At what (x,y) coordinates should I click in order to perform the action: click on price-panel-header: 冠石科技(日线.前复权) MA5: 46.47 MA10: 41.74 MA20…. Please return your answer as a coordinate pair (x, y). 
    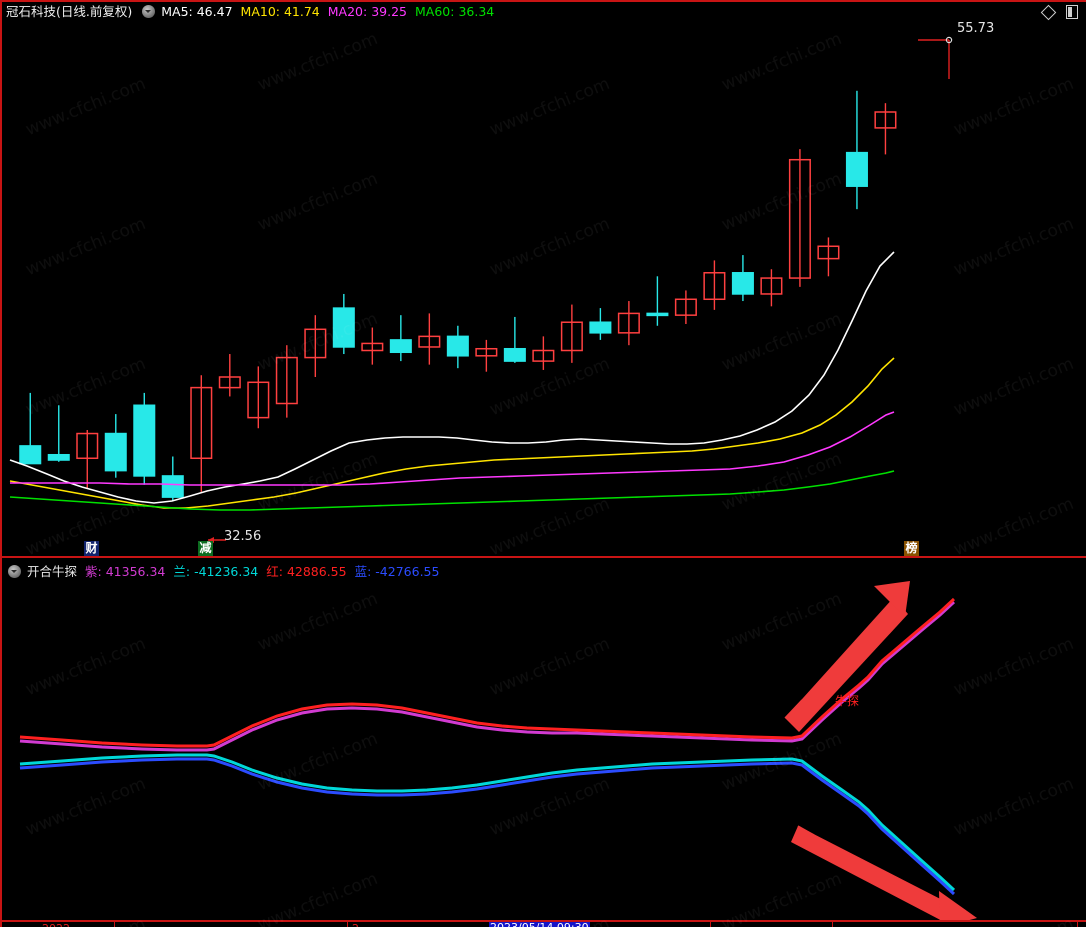
    Looking at the image, I should click on (254, 11).